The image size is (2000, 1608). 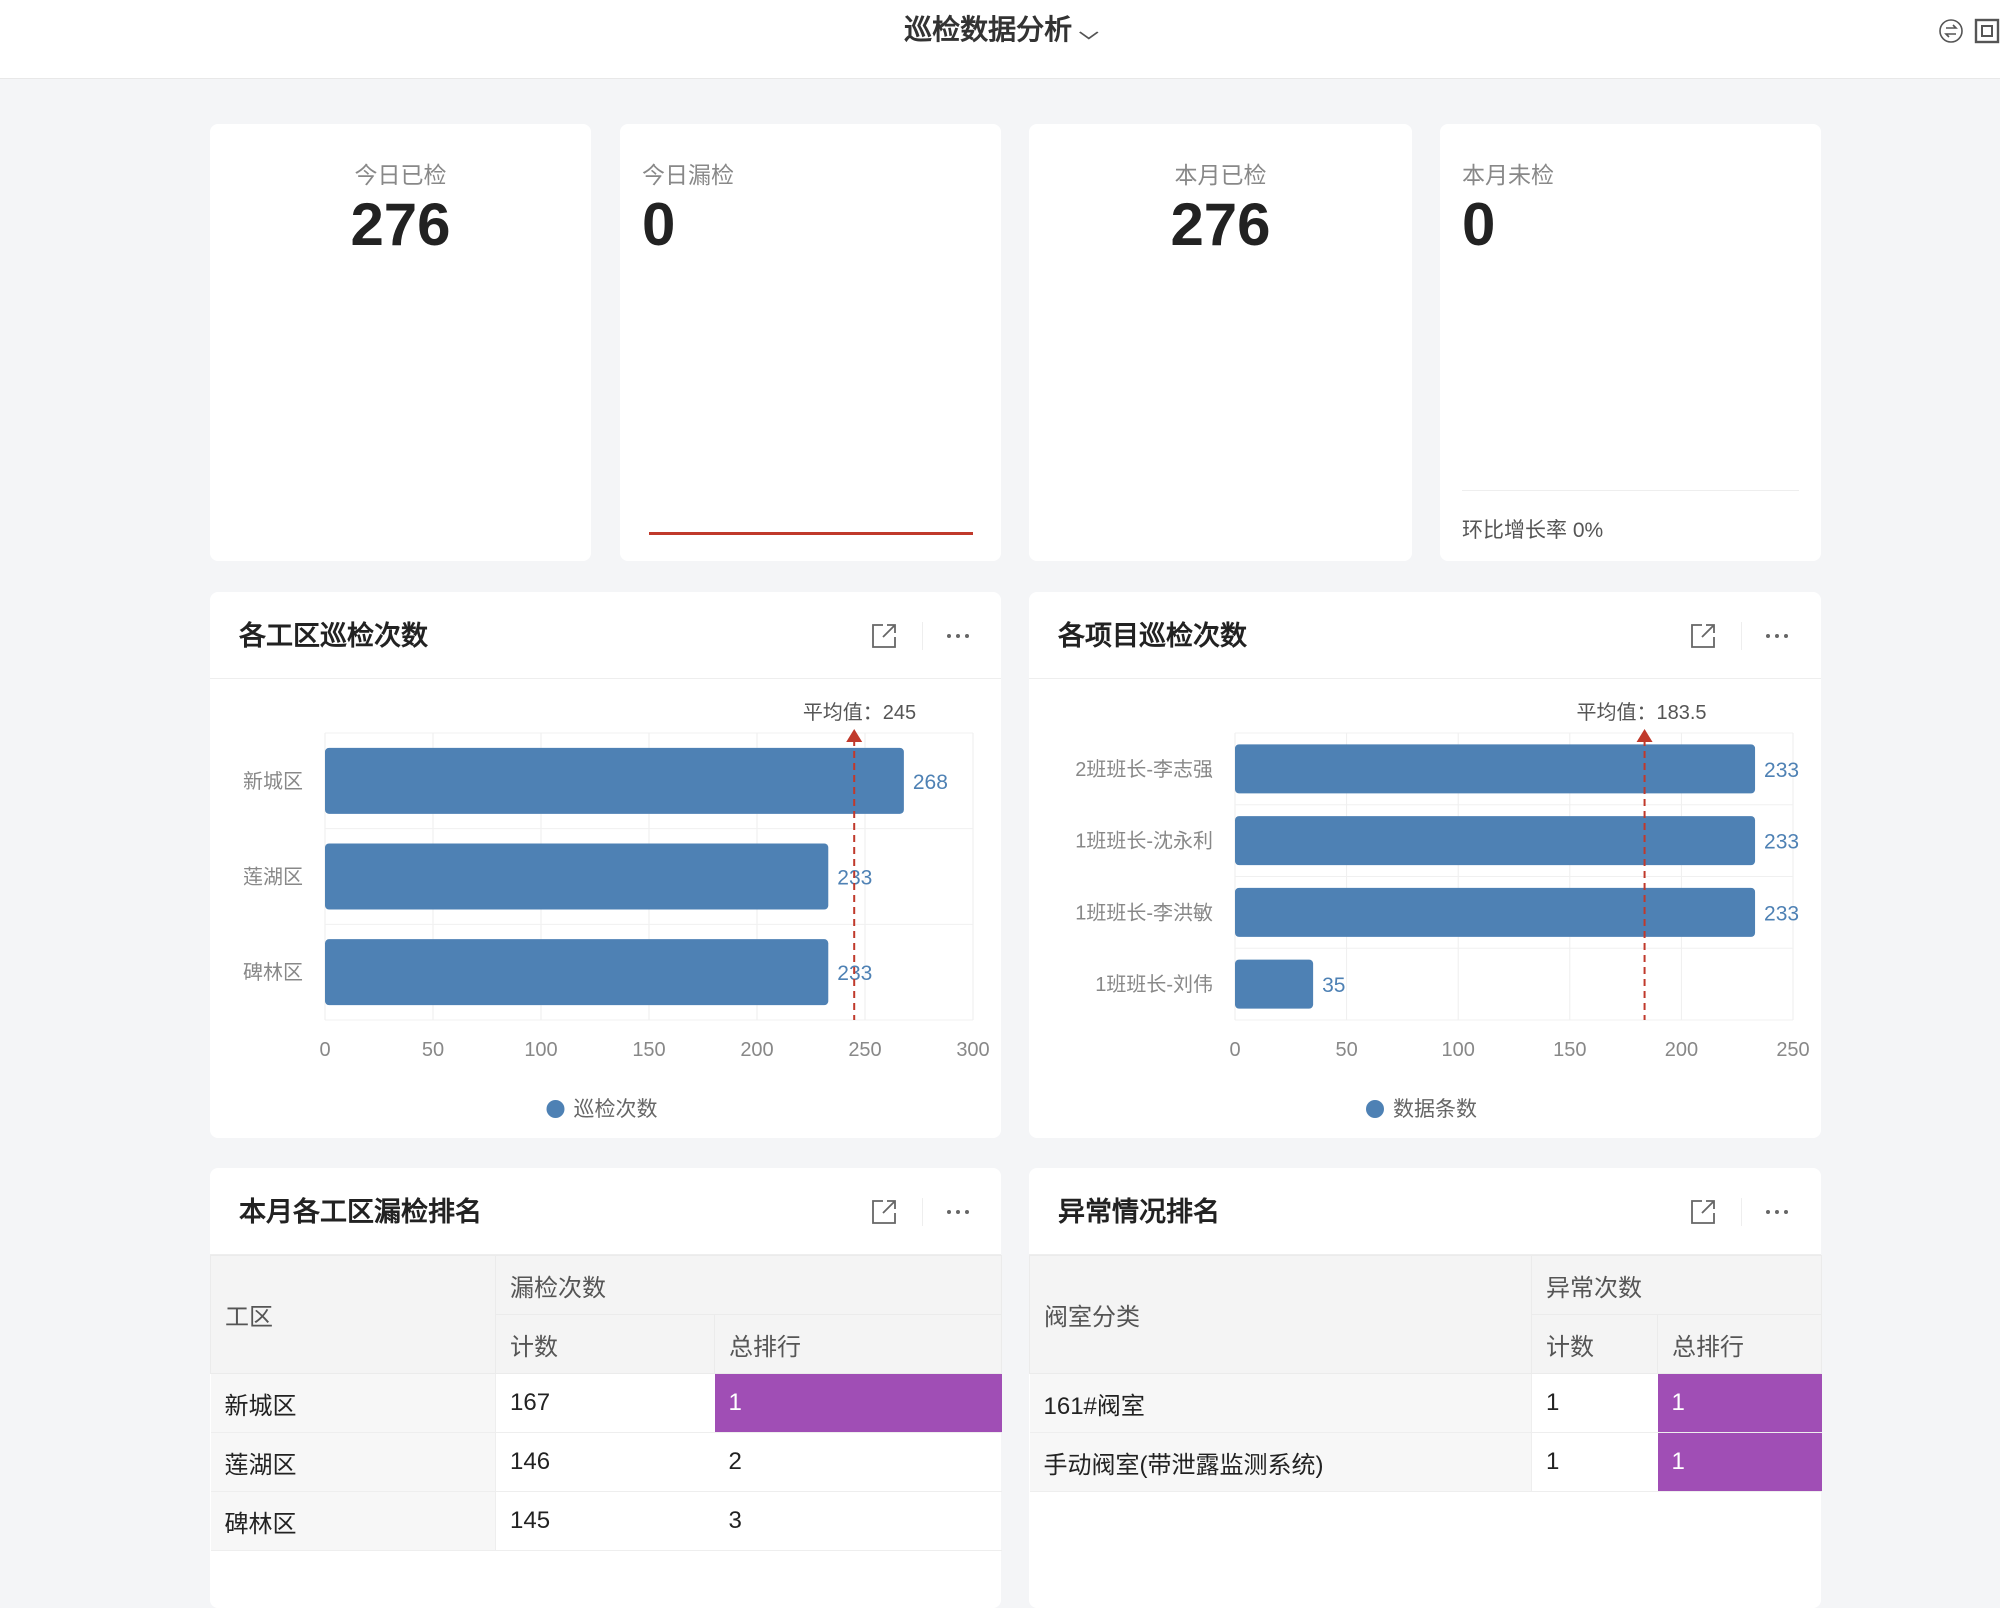 I want to click on kpi-label: 本月未检, so click(x=1508, y=175).